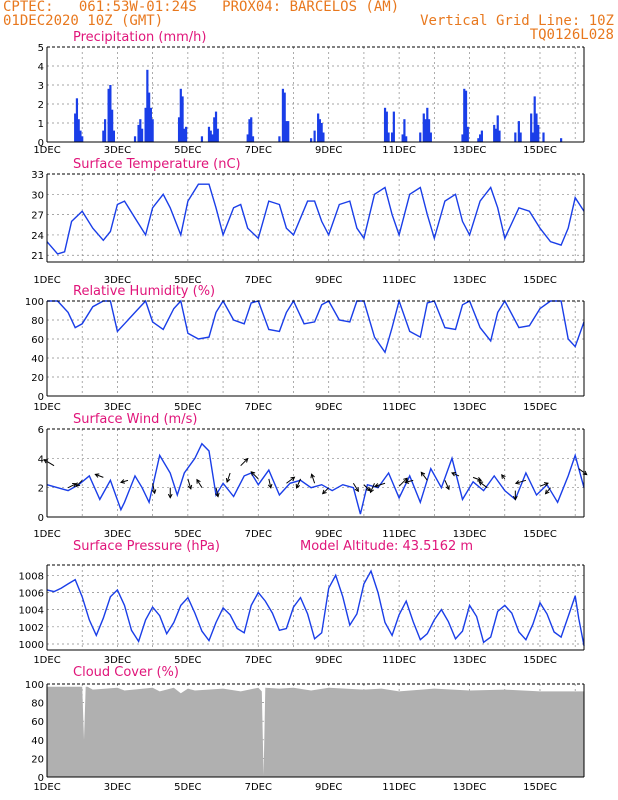  Describe the element at coordinates (37, 256) in the screenshot. I see `y-tick-label: 21` at that location.